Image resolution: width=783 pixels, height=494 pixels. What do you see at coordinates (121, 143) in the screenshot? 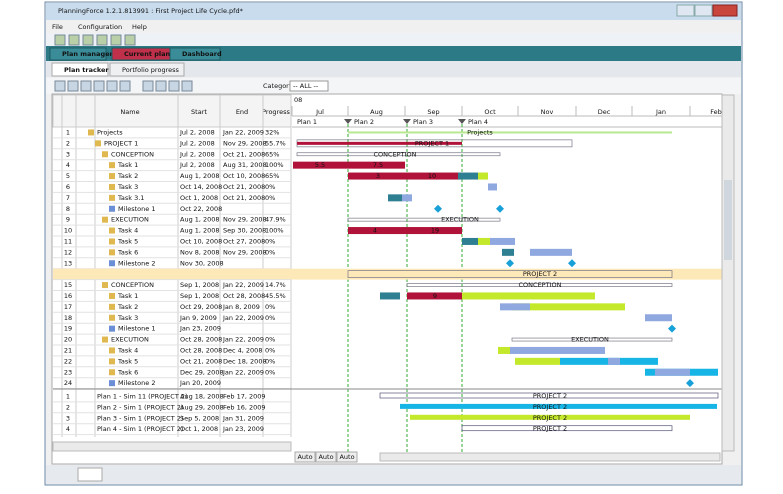
I see `task-name: PROJECT 1` at bounding box center [121, 143].